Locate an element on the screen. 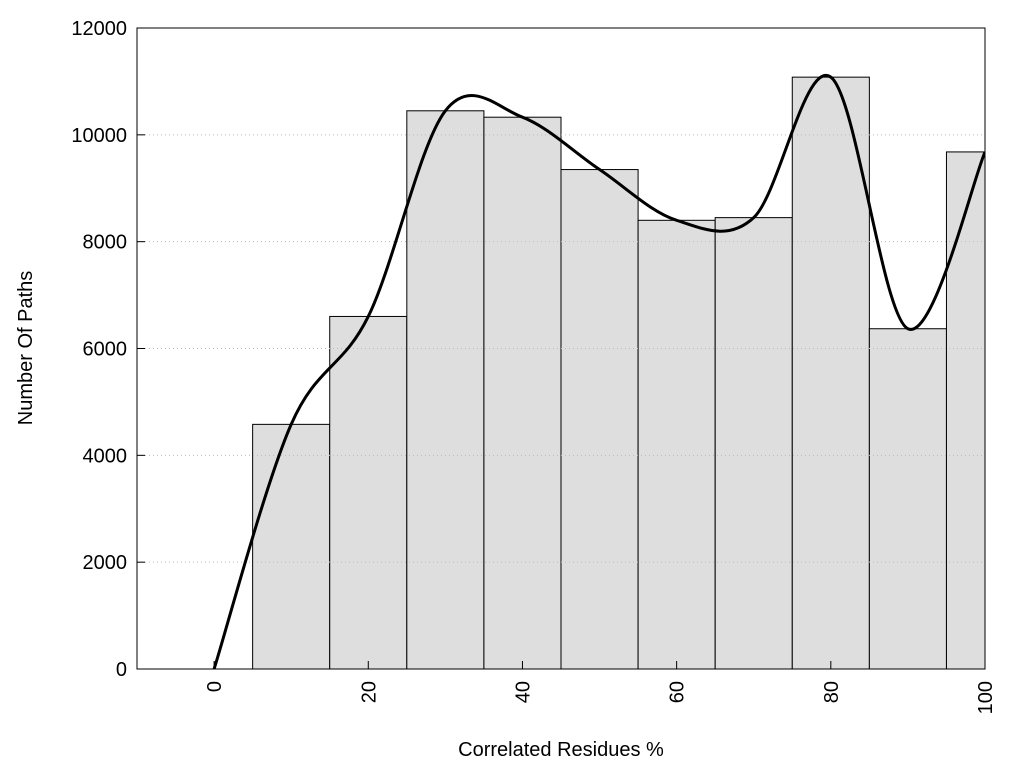 This screenshot has height=768, width=1024. y-tick-label: 0 is located at coordinates (121, 670).